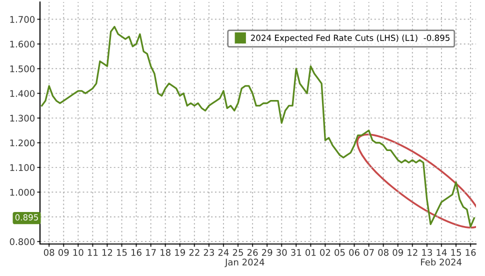 This screenshot has width=485, height=276. Describe the element at coordinates (311, 252) in the screenshot. I see `x-tick-label: 01` at that location.